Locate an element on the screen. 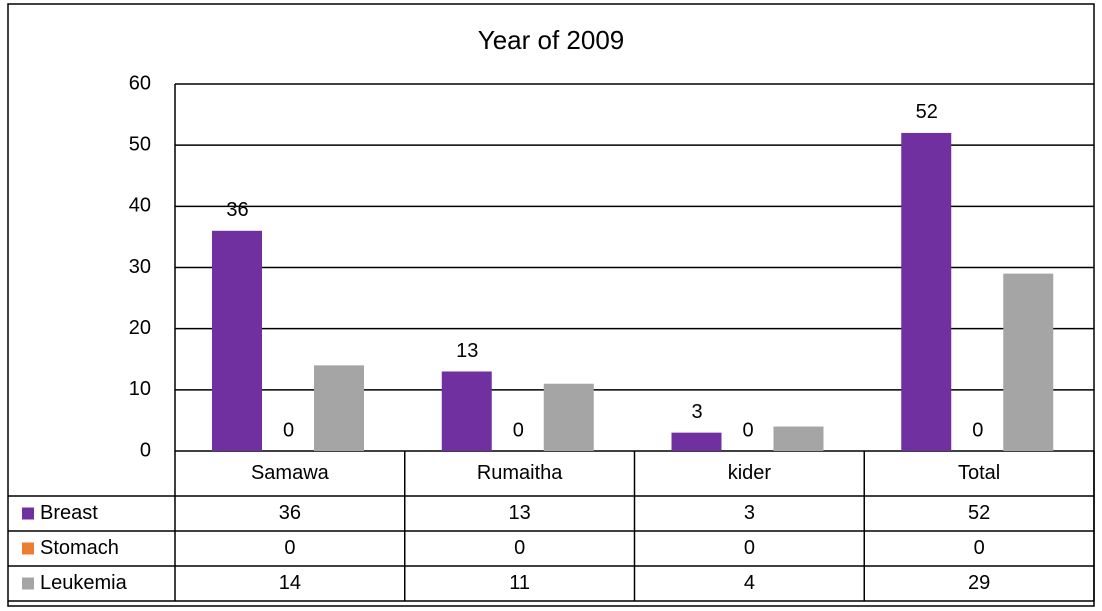 The image size is (1102, 611). table-value: 14 is located at coordinates (290, 583).